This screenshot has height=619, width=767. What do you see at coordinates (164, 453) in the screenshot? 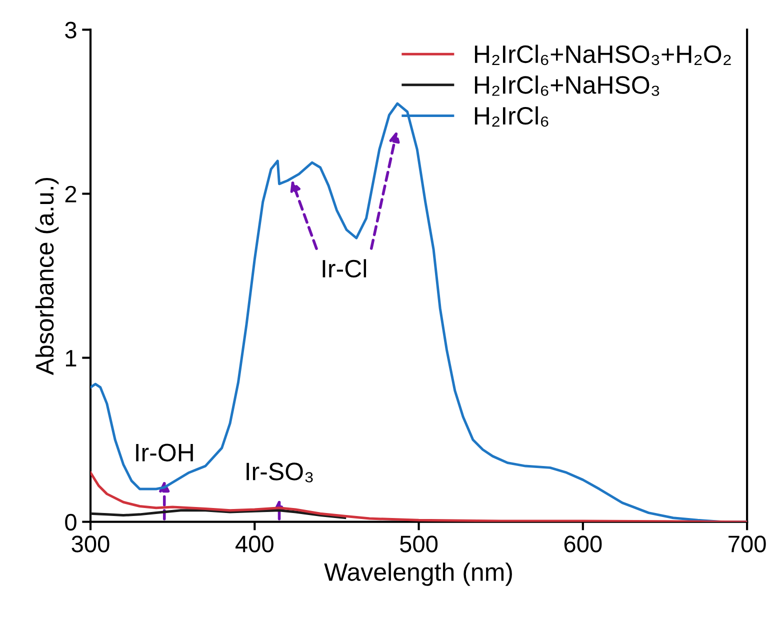
I see `annotation: Ir-OH` at bounding box center [164, 453].